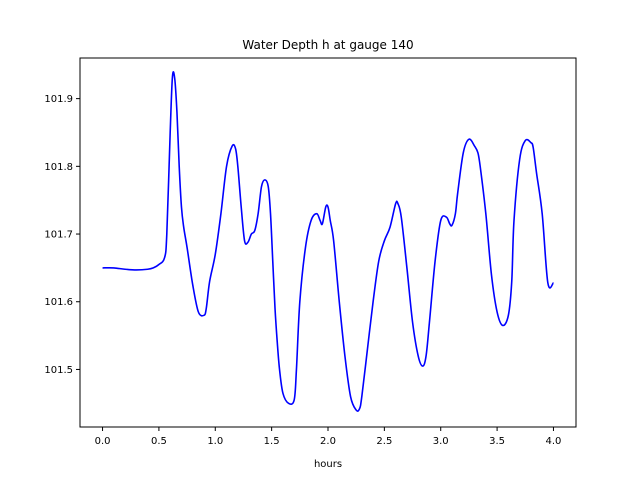 This screenshot has width=640, height=480. What do you see at coordinates (215, 441) in the screenshot?
I see `x-tick-label: 1.0` at bounding box center [215, 441].